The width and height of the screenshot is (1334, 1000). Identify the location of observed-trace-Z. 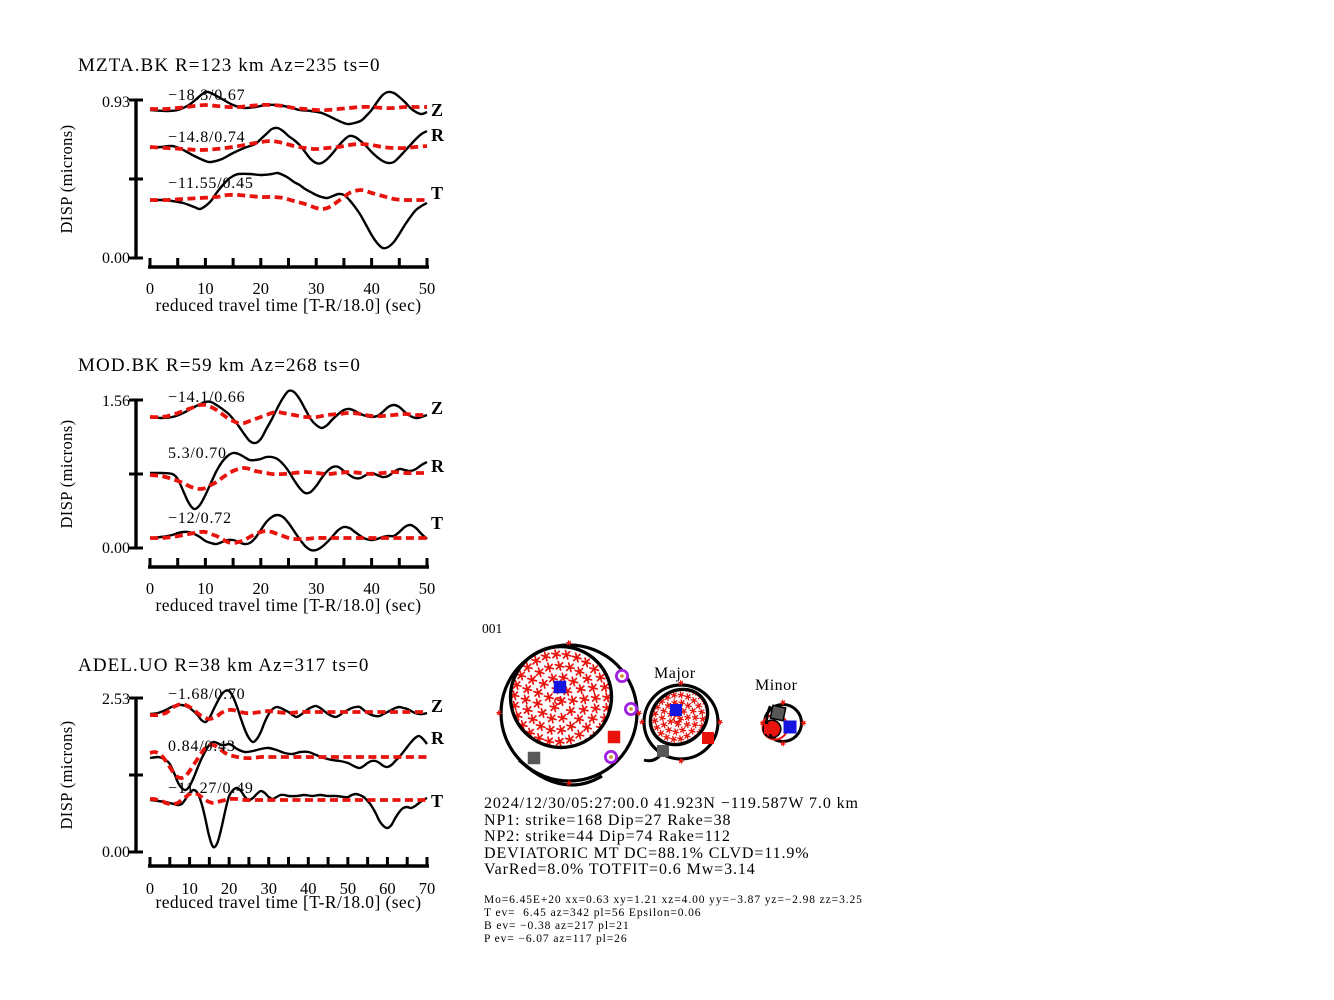
(288, 108).